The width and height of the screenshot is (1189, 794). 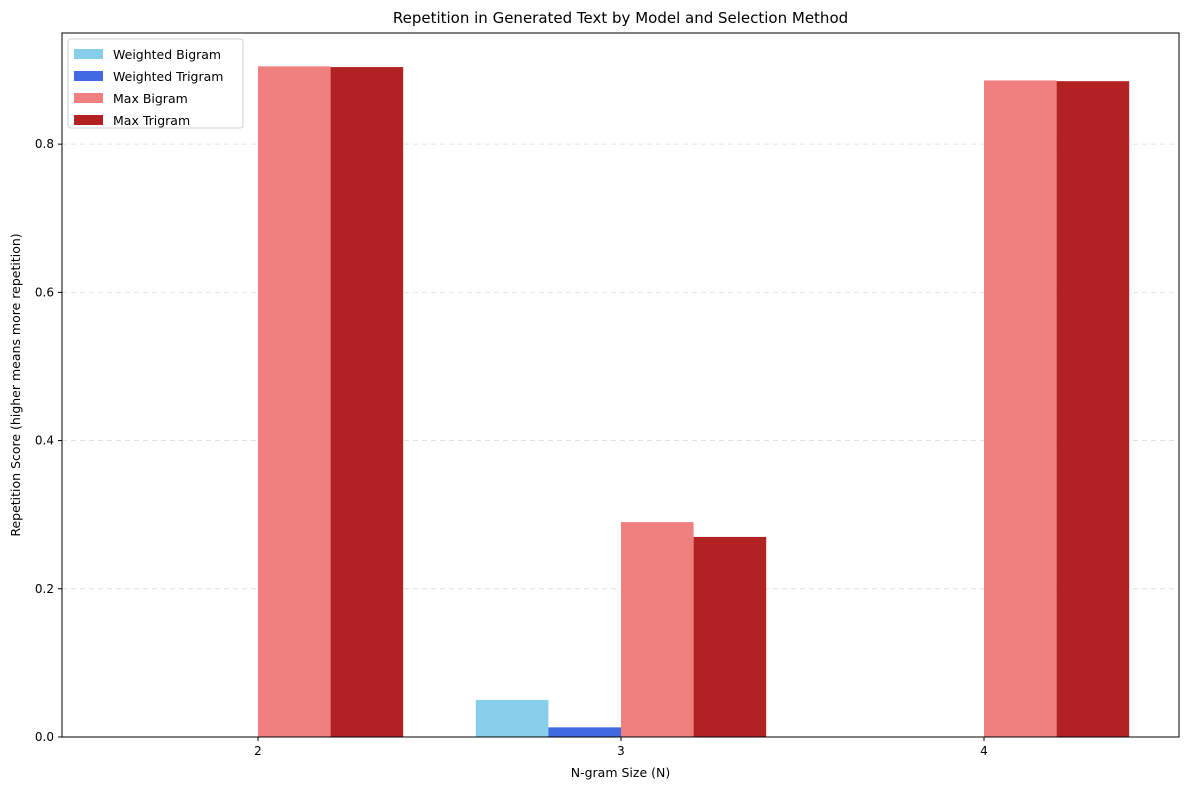 What do you see at coordinates (44, 441) in the screenshot?
I see `y-tick-label: 0.4` at bounding box center [44, 441].